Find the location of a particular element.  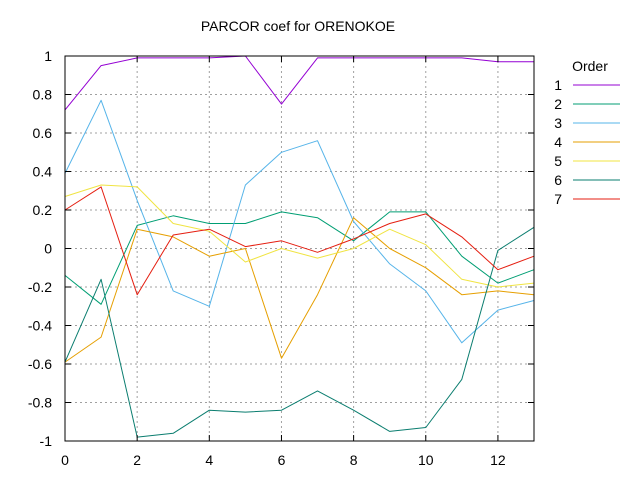

legend-label-6: 6 is located at coordinates (558, 180).